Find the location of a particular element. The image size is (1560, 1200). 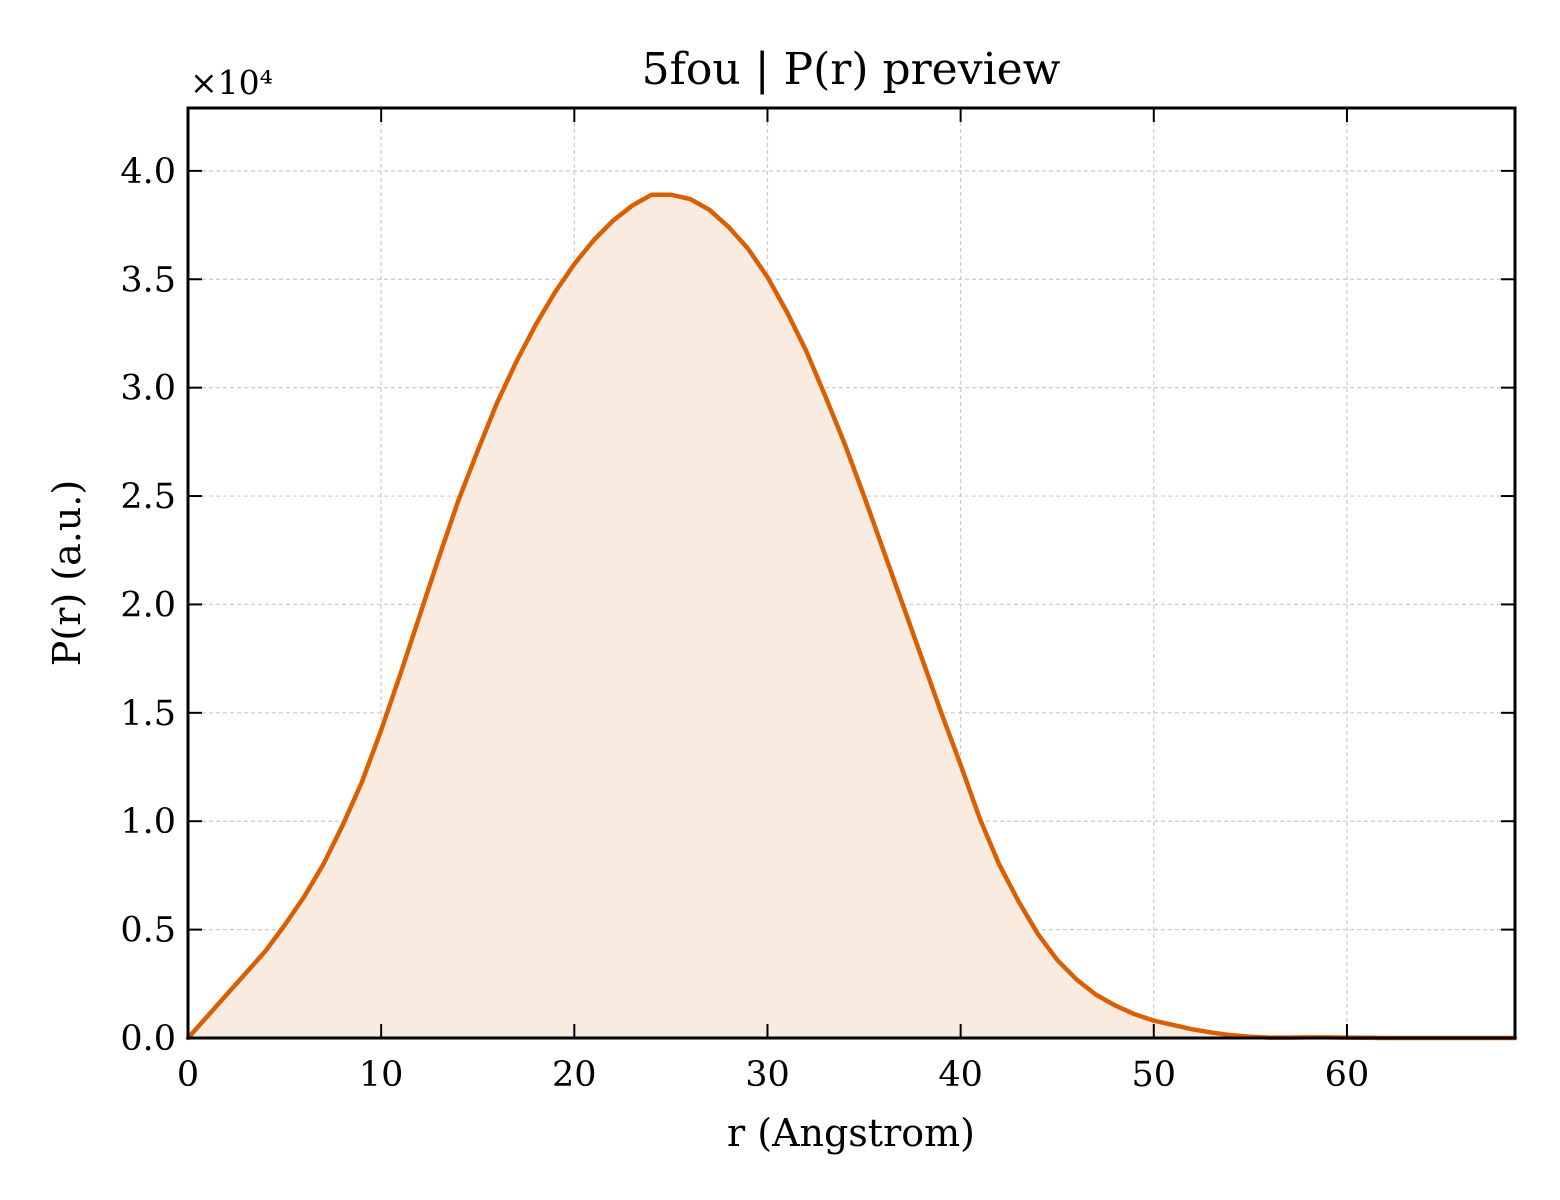

x-axis-label: r (Angstrom) is located at coordinates (851, 1133).